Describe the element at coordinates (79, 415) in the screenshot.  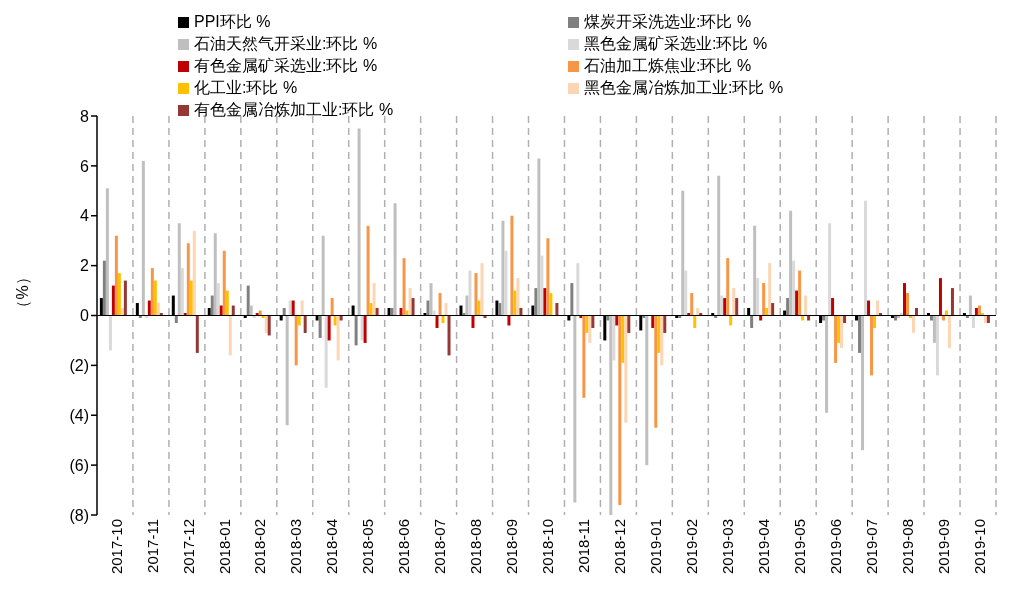
I see `y-tick-label: (4)` at that location.